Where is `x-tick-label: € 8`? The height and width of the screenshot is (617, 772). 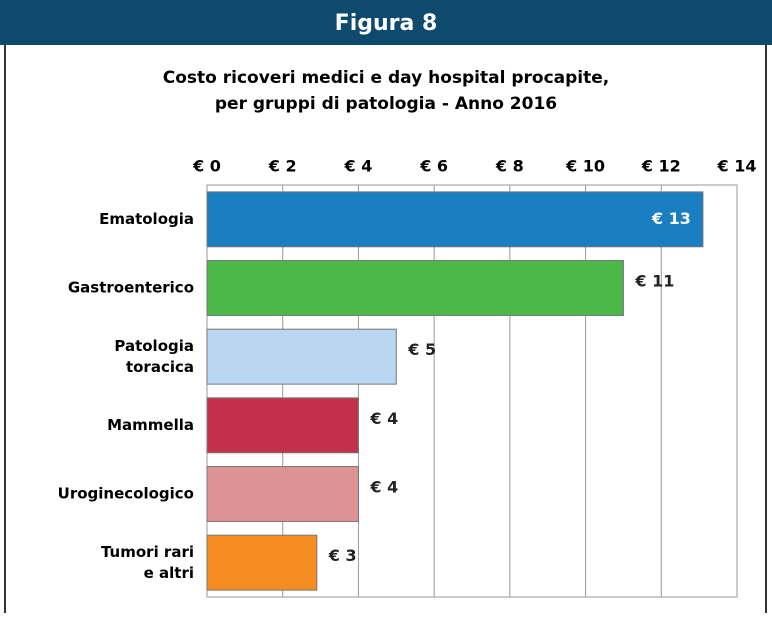
x-tick-label: € 8 is located at coordinates (509, 166).